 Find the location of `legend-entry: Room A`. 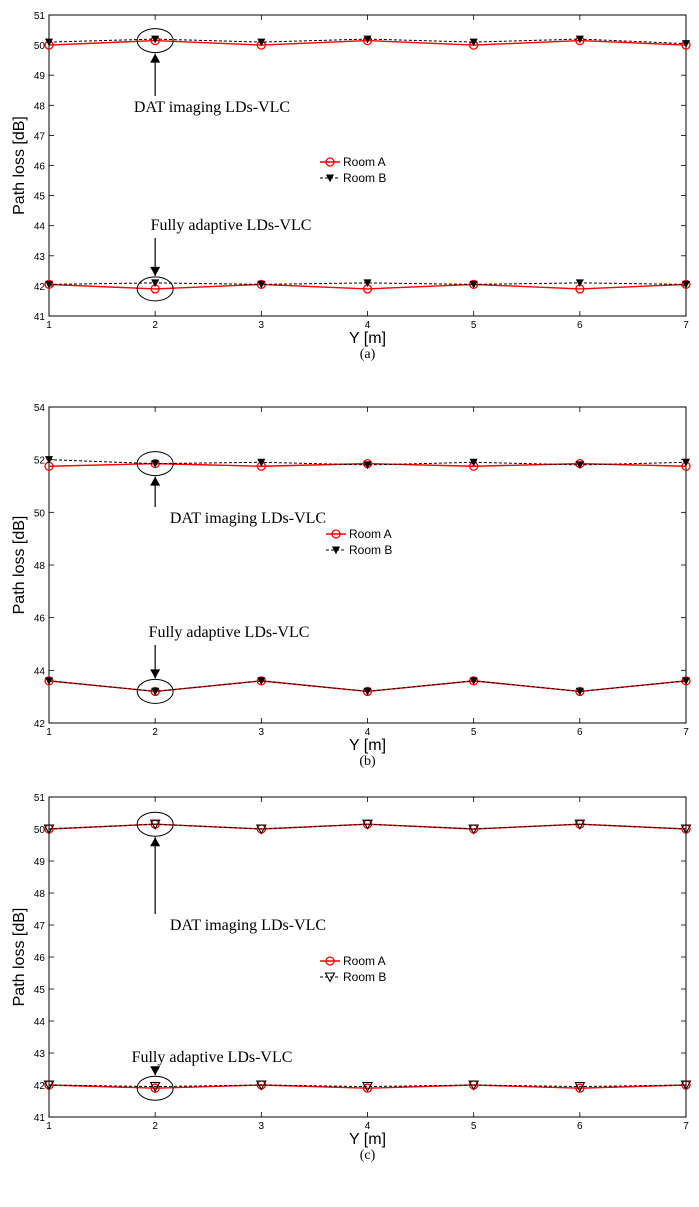

legend-entry: Room A is located at coordinates (364, 961).